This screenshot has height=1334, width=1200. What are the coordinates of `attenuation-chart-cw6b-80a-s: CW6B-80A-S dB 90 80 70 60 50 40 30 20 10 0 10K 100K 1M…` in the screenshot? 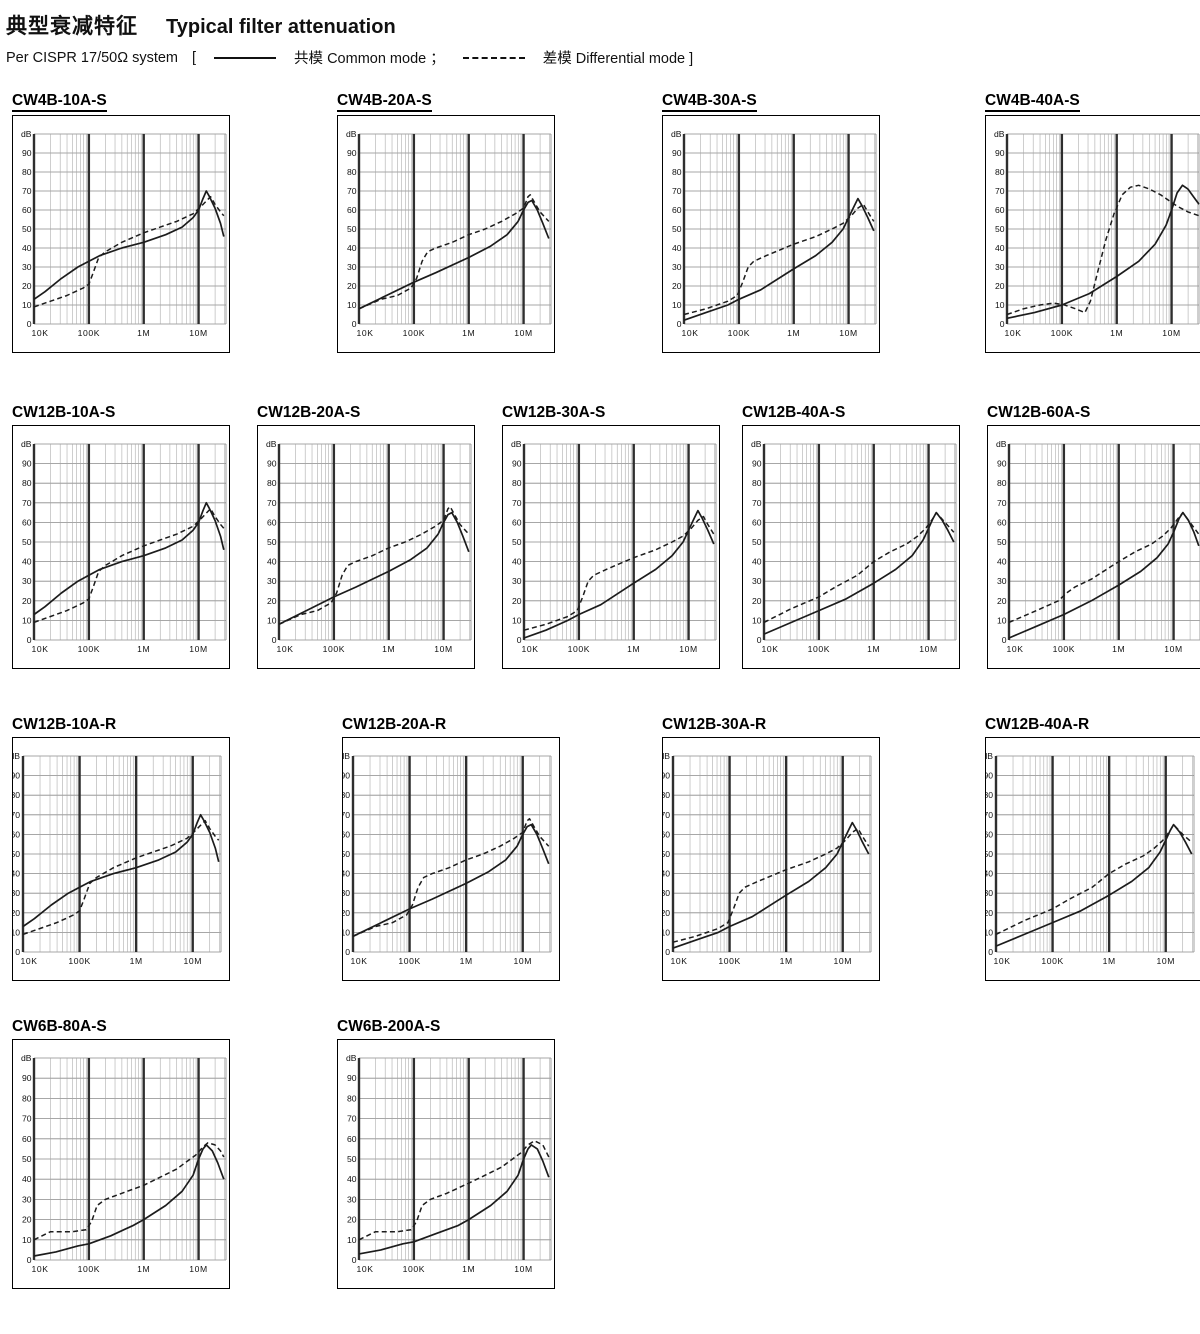 It's located at (121, 1153).